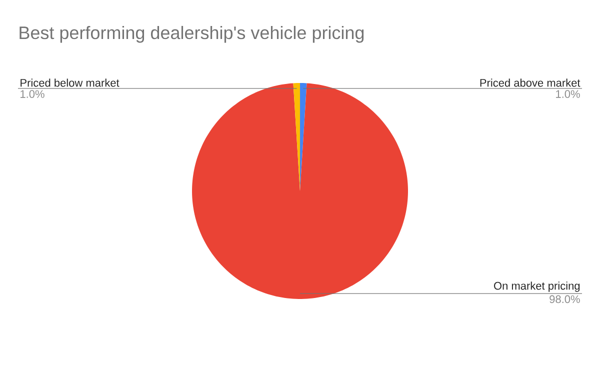 The image size is (600, 371). I want to click on slice-label: Priced above market, so click(530, 82).